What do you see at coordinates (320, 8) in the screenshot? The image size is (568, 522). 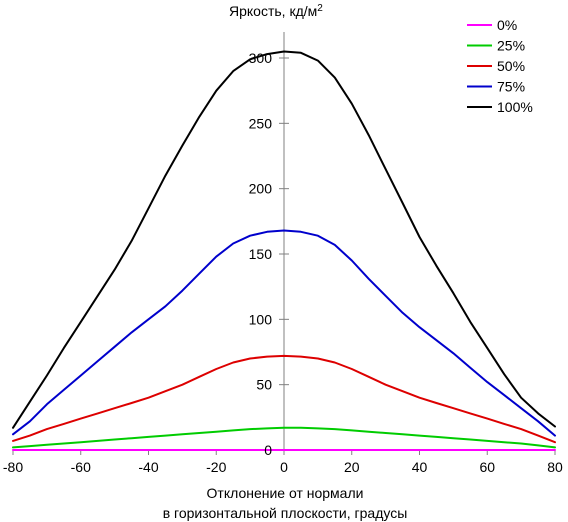 I see `y-axis-title-superscript: 2` at bounding box center [320, 8].